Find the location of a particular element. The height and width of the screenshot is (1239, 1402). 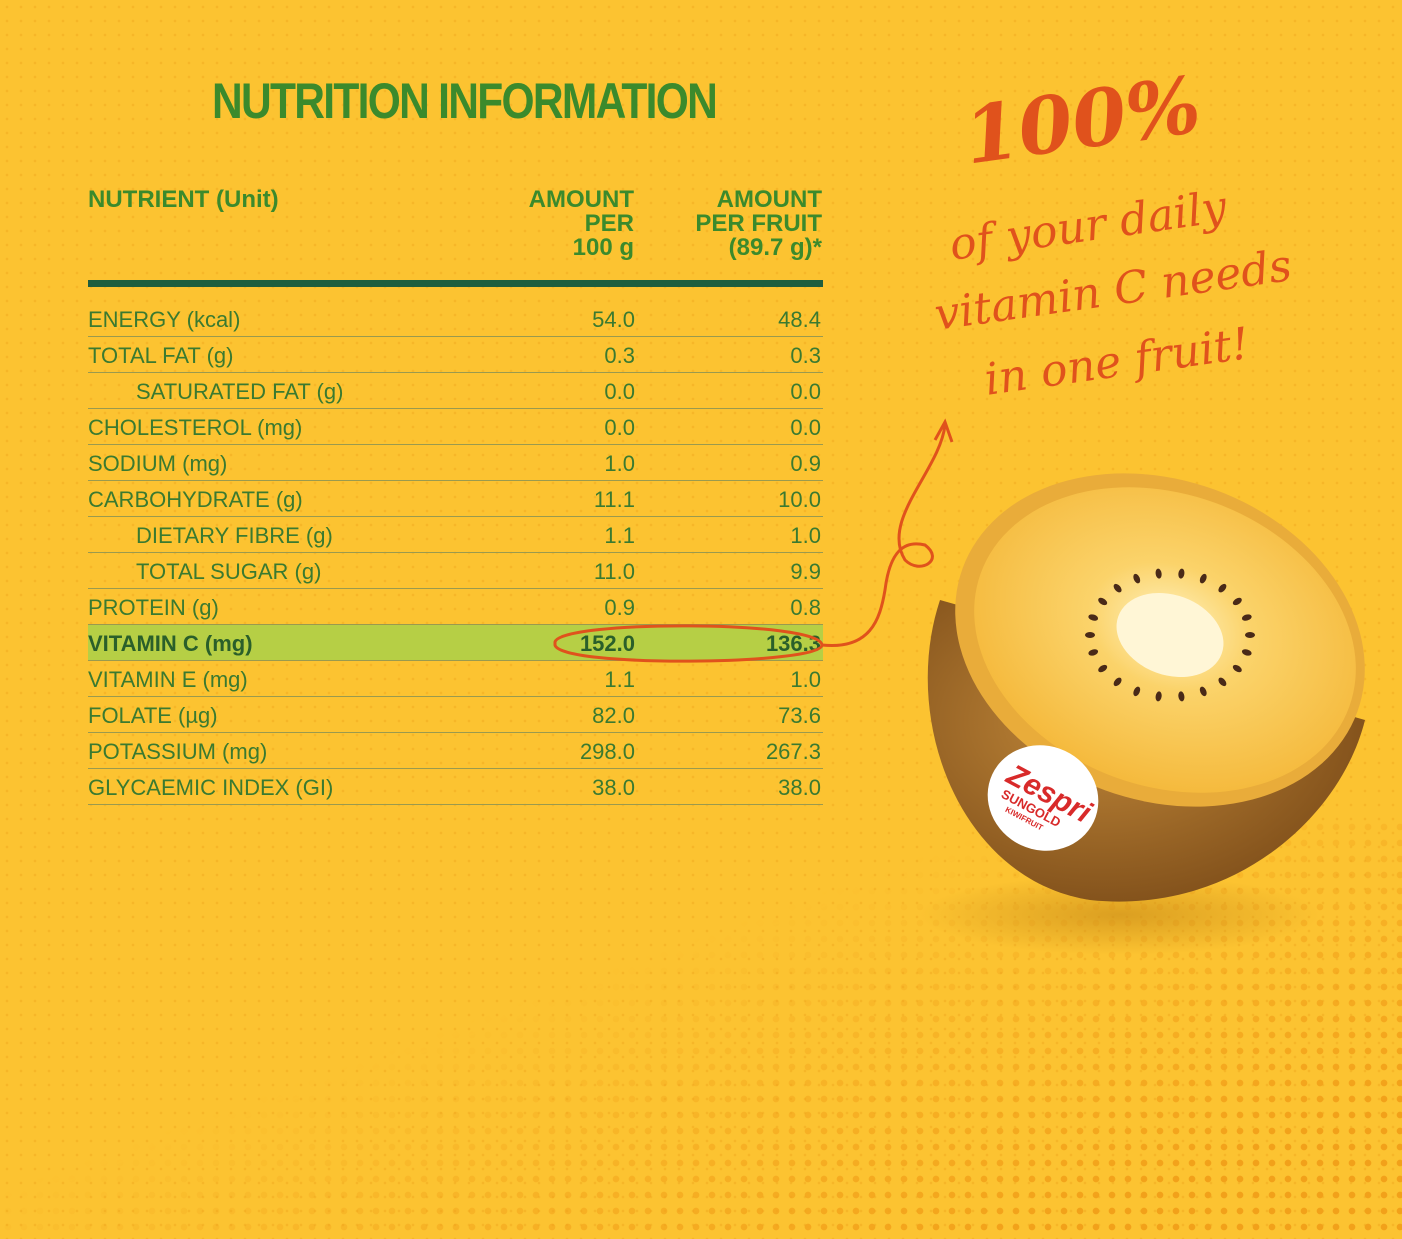

amount-per-fruit: 0.8 is located at coordinates (805, 607).